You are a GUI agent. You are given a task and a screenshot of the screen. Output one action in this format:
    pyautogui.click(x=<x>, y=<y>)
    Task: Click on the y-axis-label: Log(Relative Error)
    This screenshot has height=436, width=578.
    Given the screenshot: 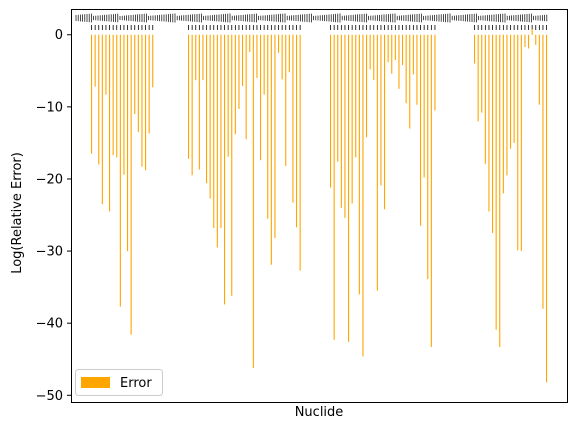 What is the action you would take?
    pyautogui.click(x=17, y=213)
    